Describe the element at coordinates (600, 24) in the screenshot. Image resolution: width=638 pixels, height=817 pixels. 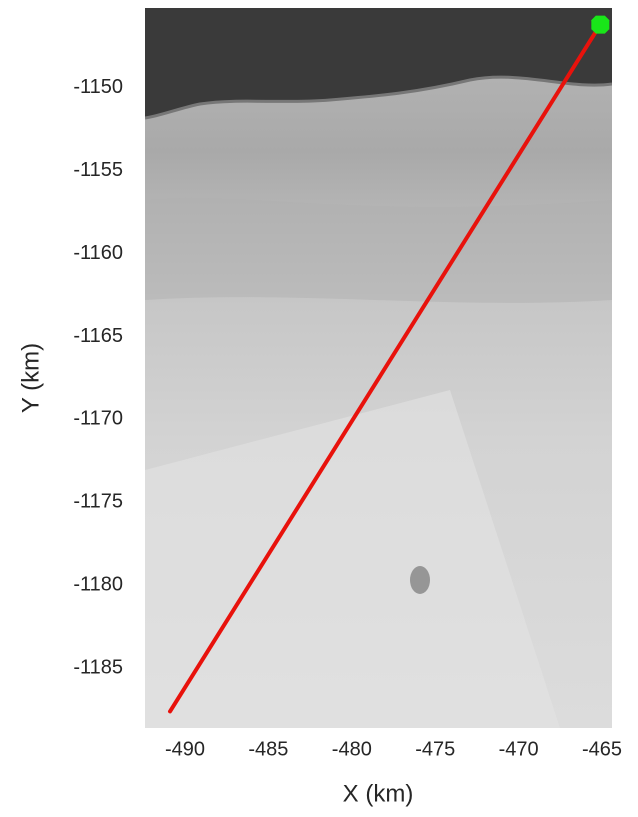
I see `end-marker` at that location.